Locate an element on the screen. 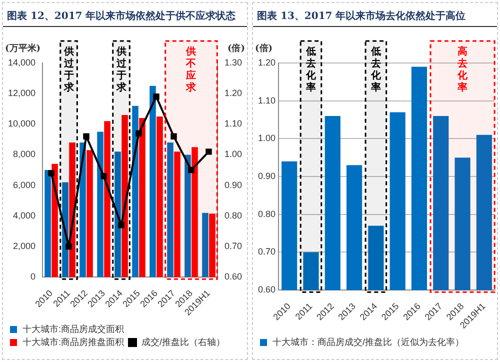  y-tick-label: 1.00 is located at coordinates (267, 138).